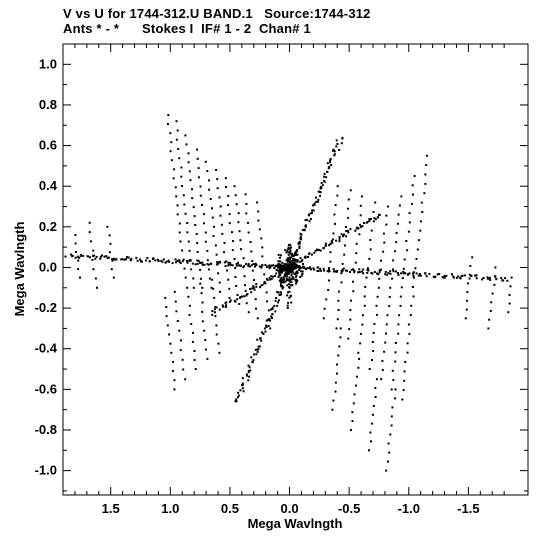  What do you see at coordinates (289, 508) in the screenshot?
I see `x-tick-label: 0.0` at bounding box center [289, 508].